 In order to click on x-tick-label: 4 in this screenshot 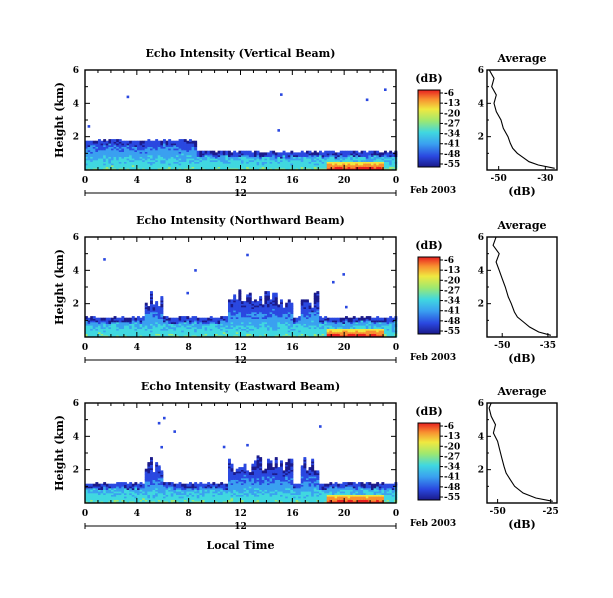, I will do `click(137, 348)`.